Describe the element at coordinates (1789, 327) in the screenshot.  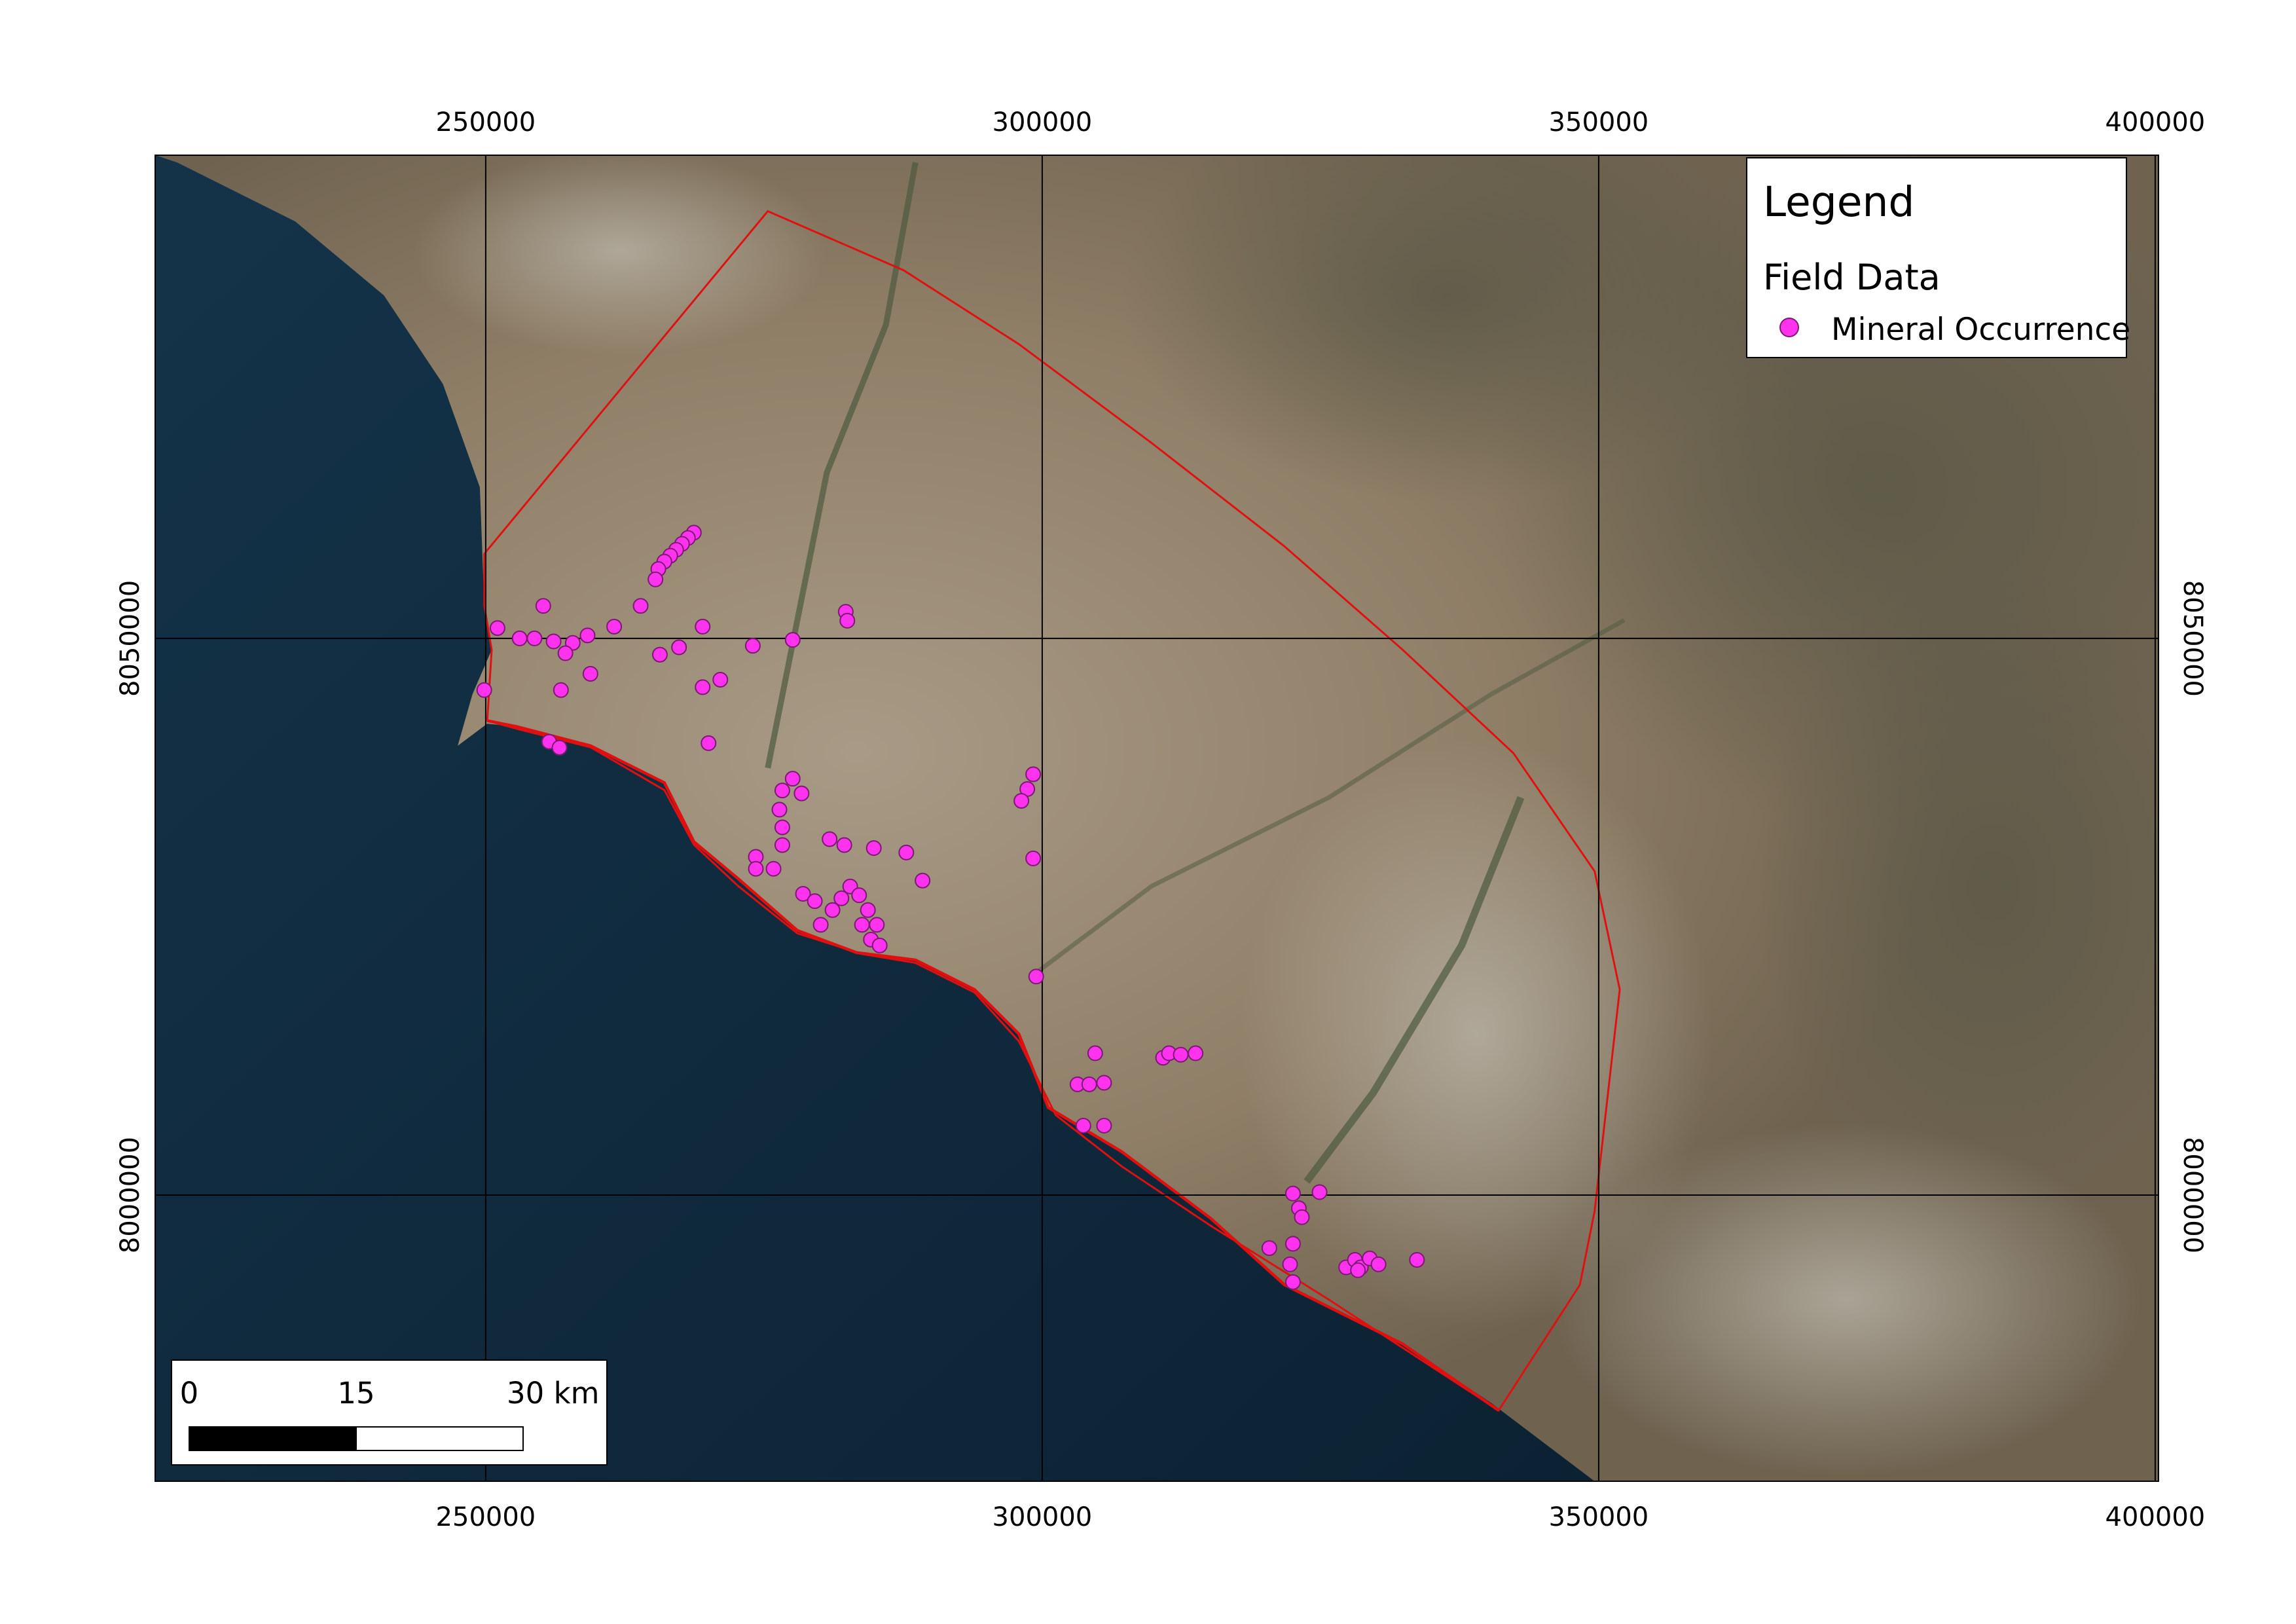
I see `legend-symbol` at that location.